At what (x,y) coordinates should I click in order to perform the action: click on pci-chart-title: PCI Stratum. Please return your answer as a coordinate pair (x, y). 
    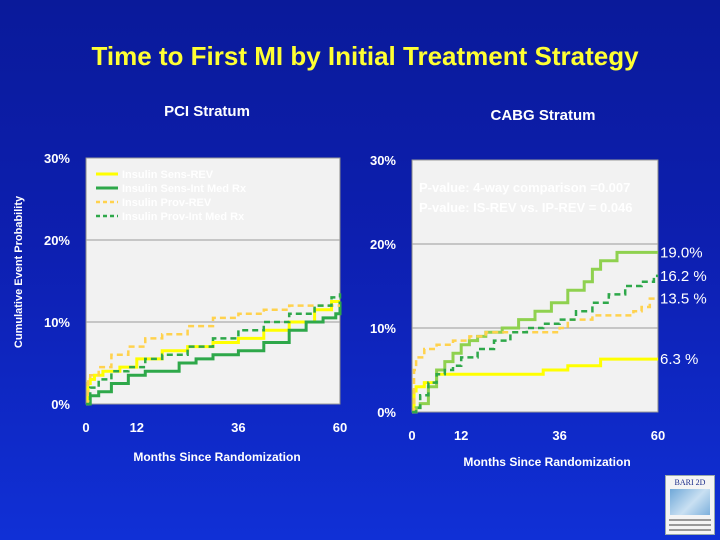
    Looking at the image, I should click on (207, 111).